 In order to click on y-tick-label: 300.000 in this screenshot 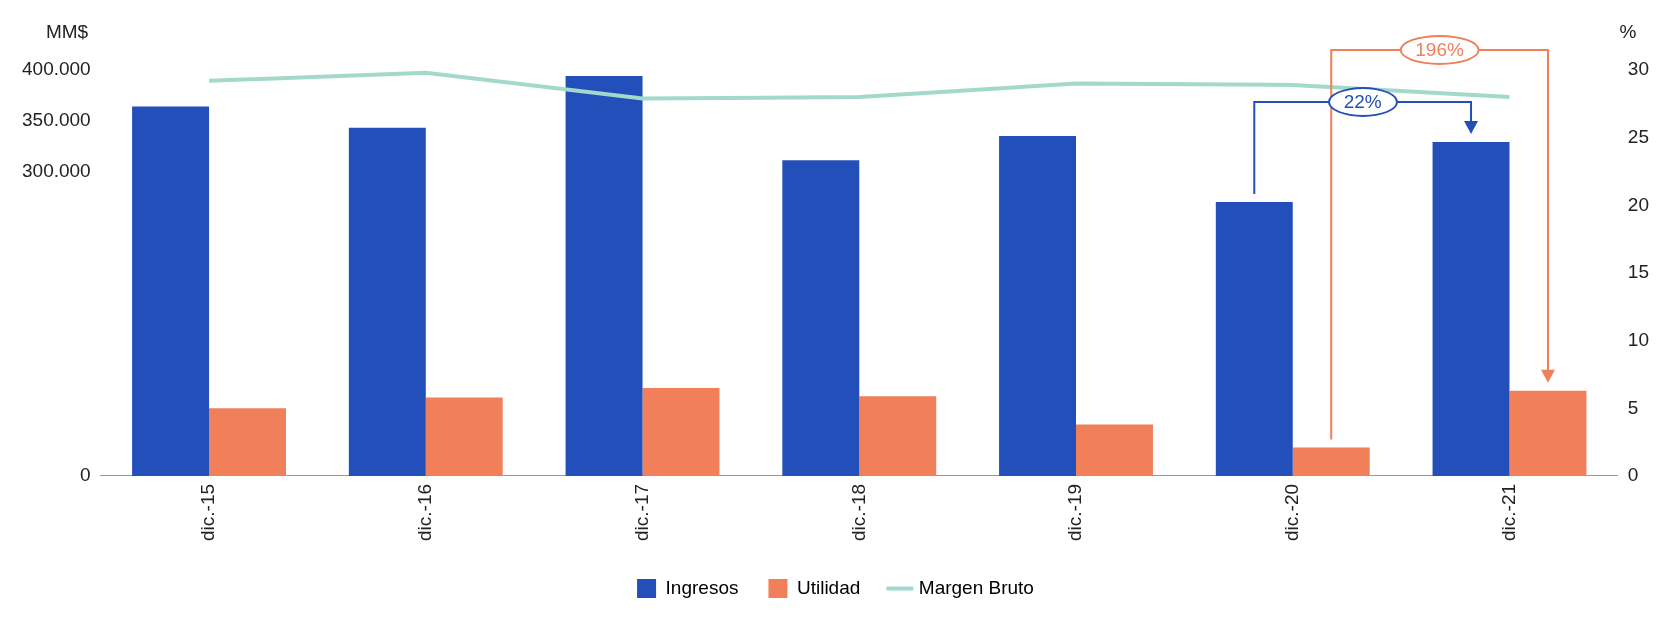, I will do `click(56, 170)`.